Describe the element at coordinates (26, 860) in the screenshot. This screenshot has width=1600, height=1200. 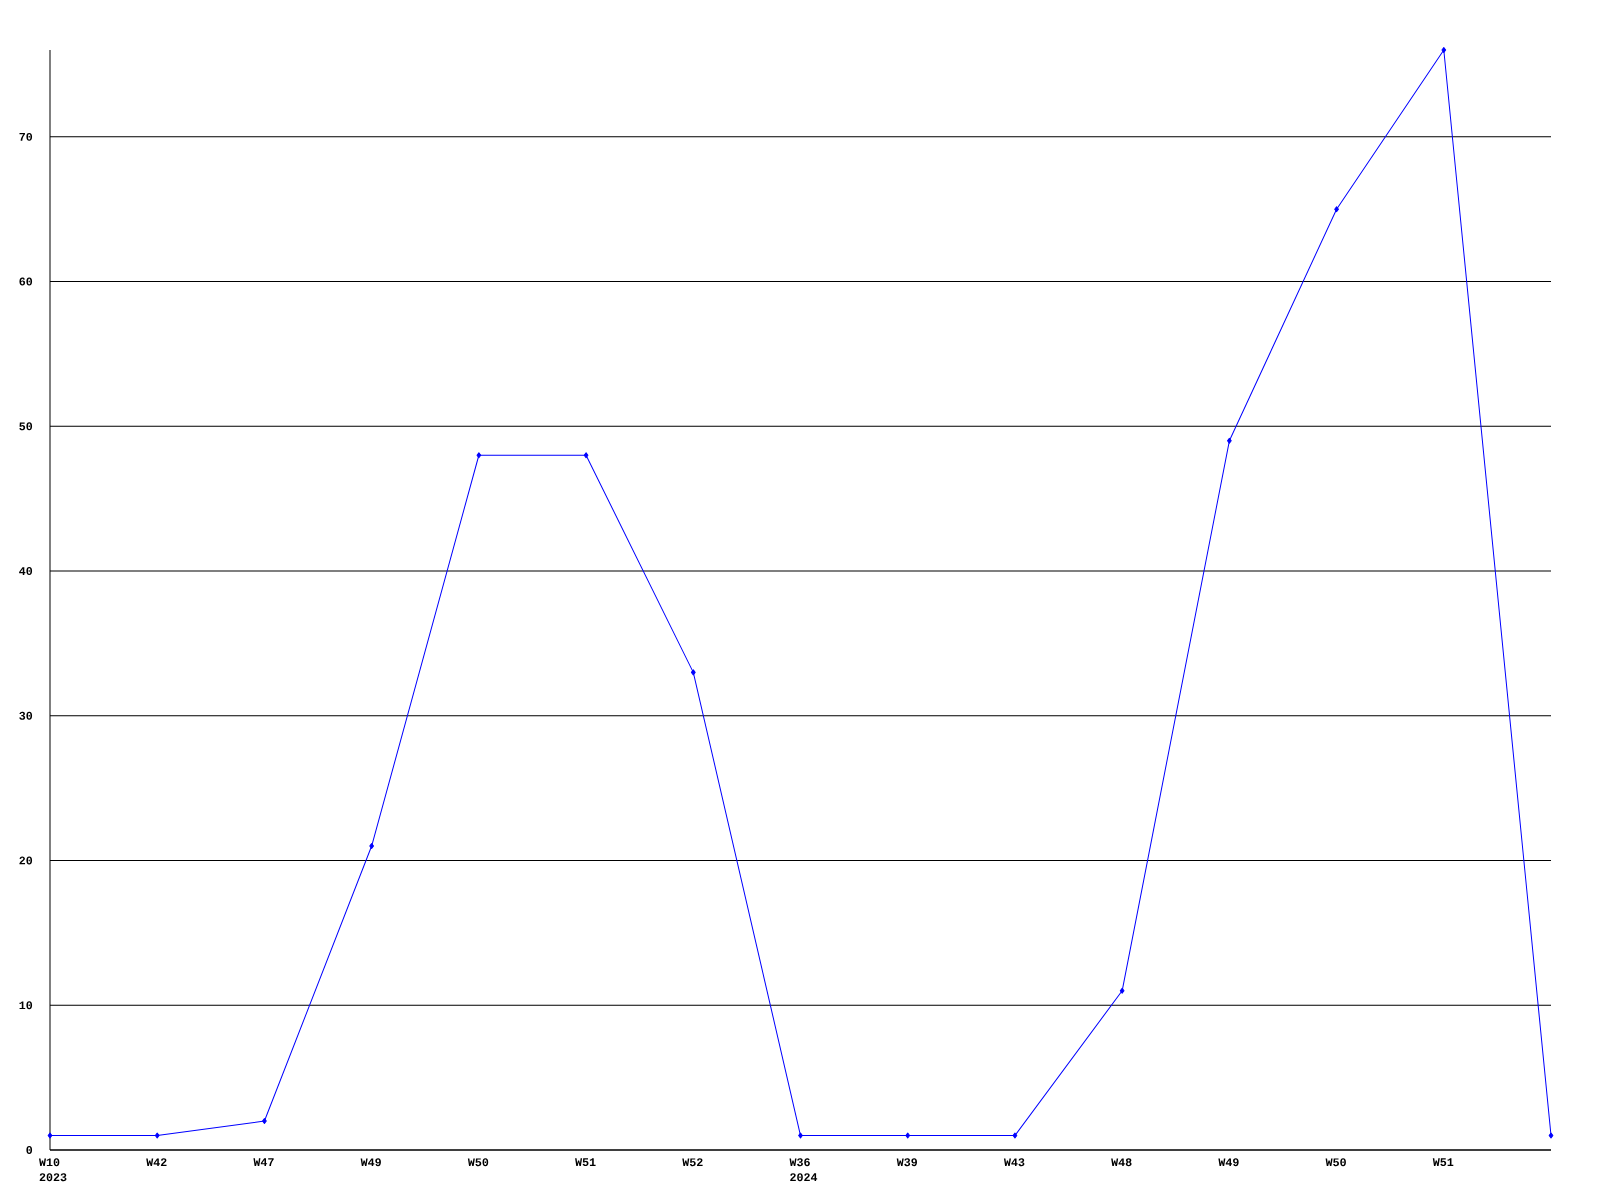
I see `y-tick-label: 20` at that location.